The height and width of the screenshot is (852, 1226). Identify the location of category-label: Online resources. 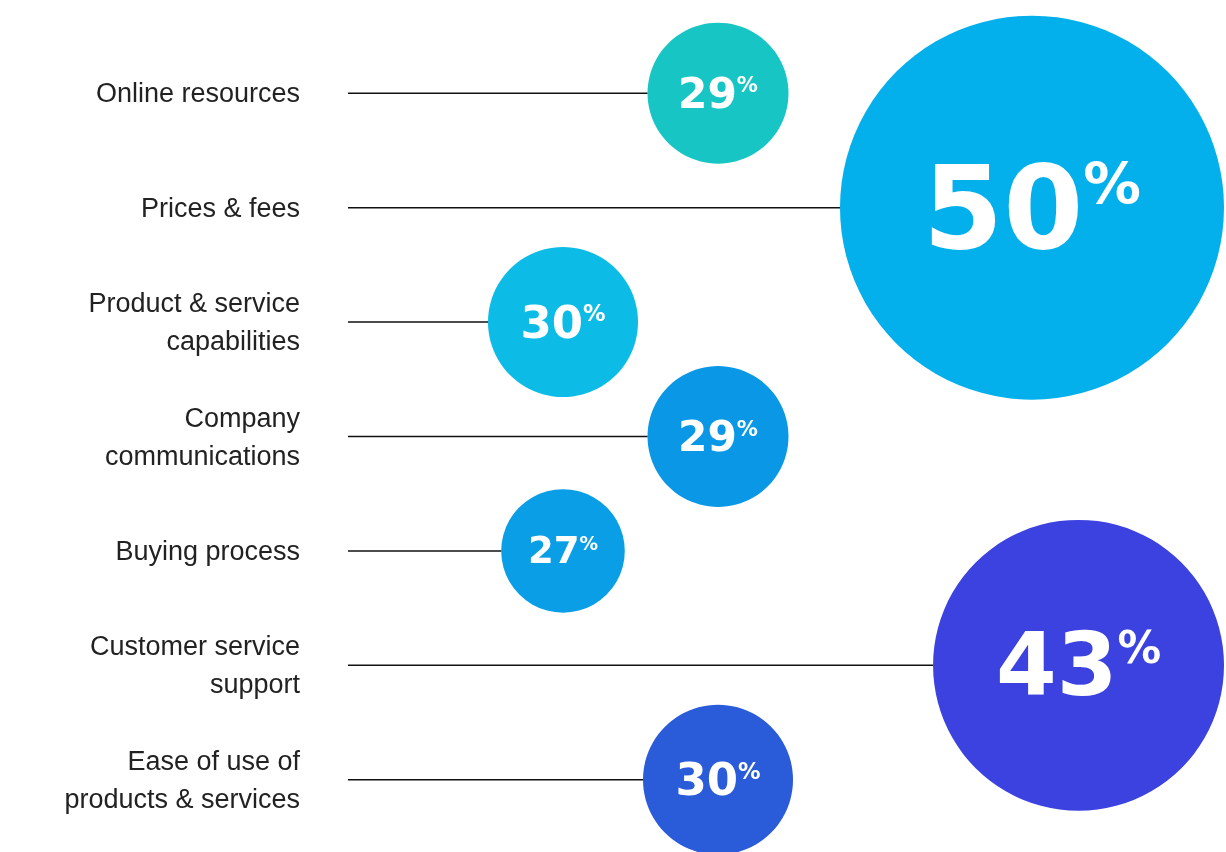
(197, 93).